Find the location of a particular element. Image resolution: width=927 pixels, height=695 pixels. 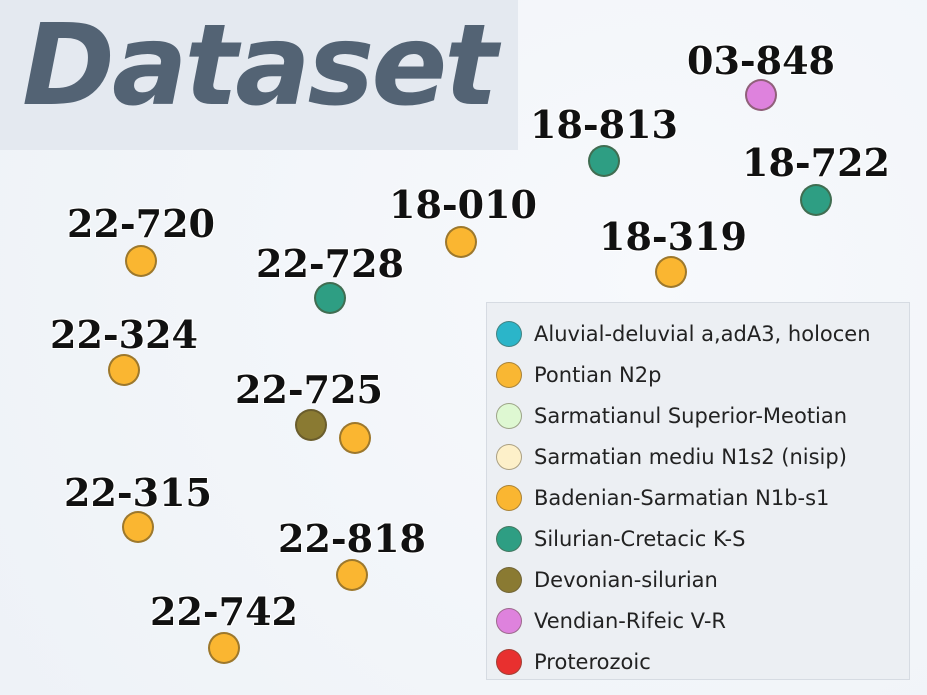

page-title: Dataset is located at coordinates (260, 66).